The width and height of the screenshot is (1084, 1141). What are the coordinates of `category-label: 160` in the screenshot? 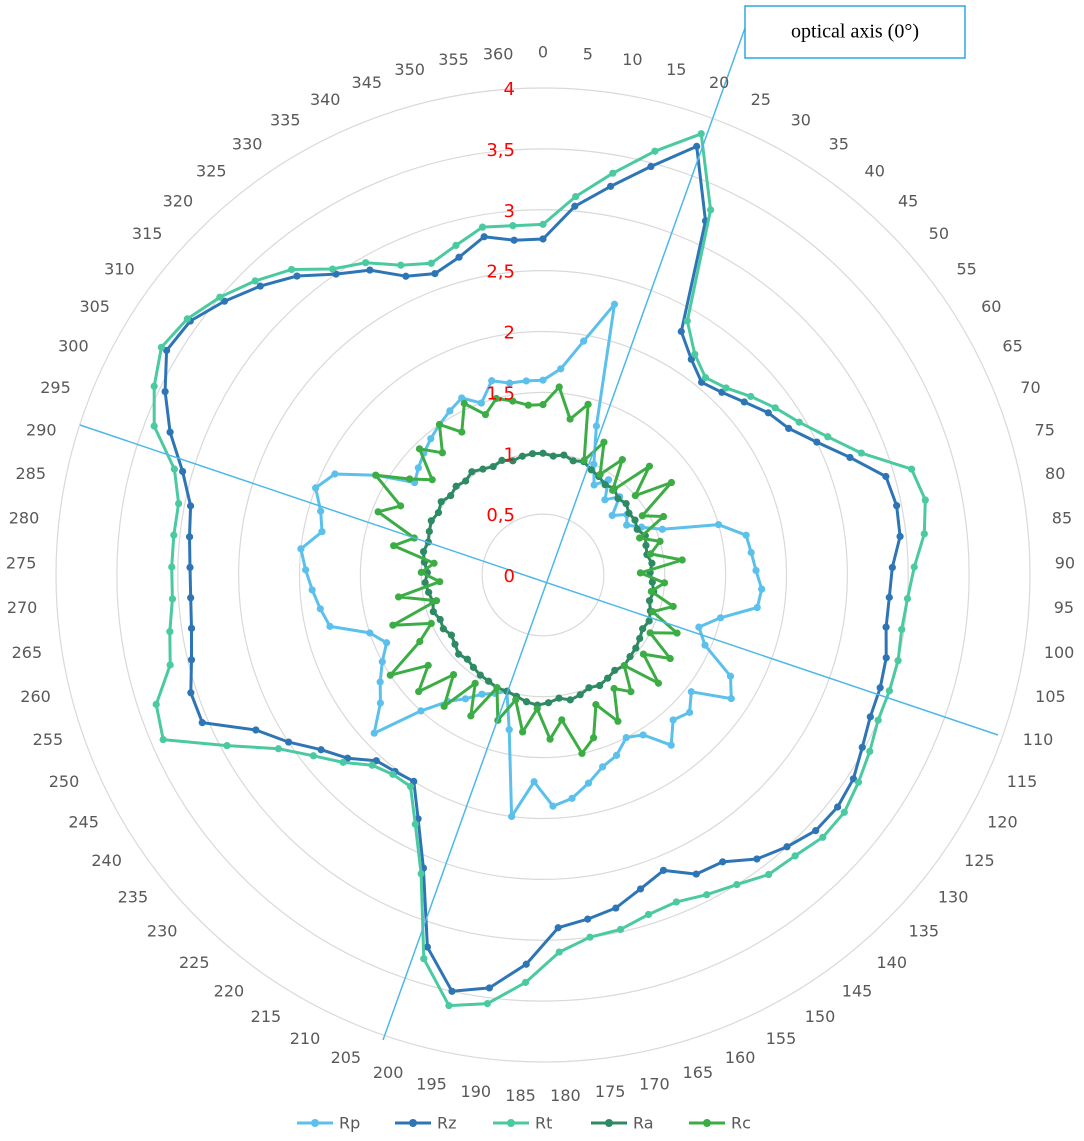 It's located at (740, 1057).